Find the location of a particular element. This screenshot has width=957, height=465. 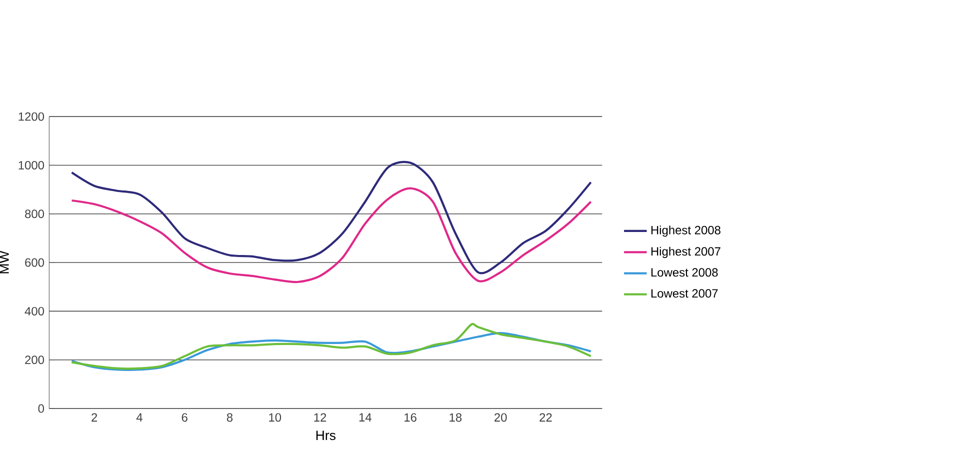

x-tick-label: 18 is located at coordinates (456, 417).